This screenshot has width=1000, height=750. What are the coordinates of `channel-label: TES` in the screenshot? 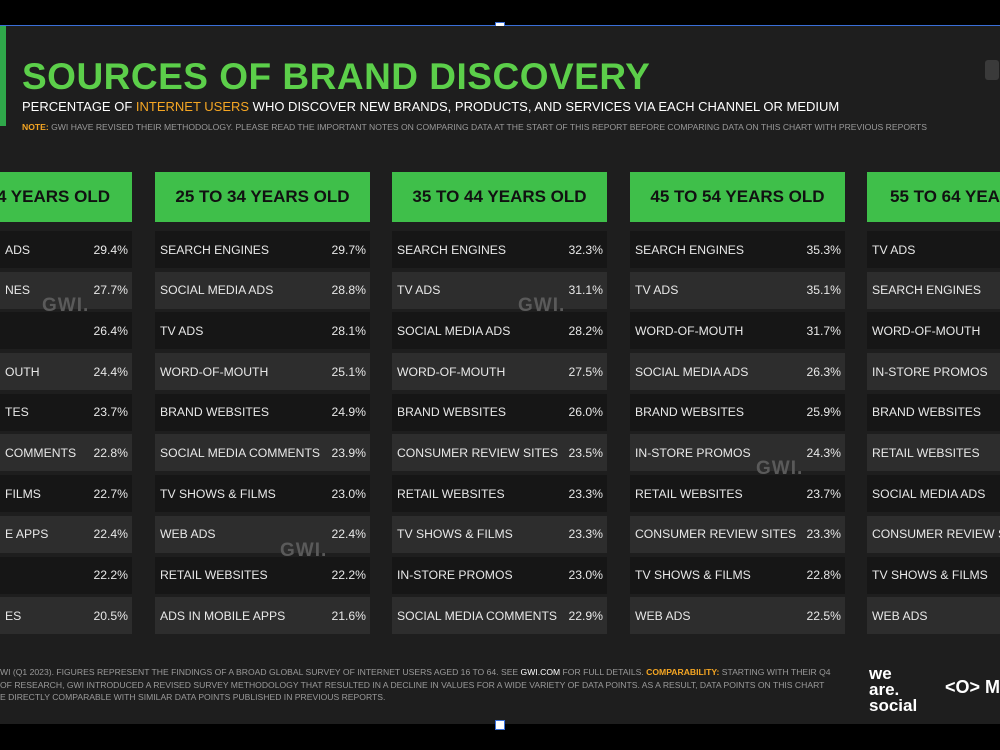 It's located at (17, 412).